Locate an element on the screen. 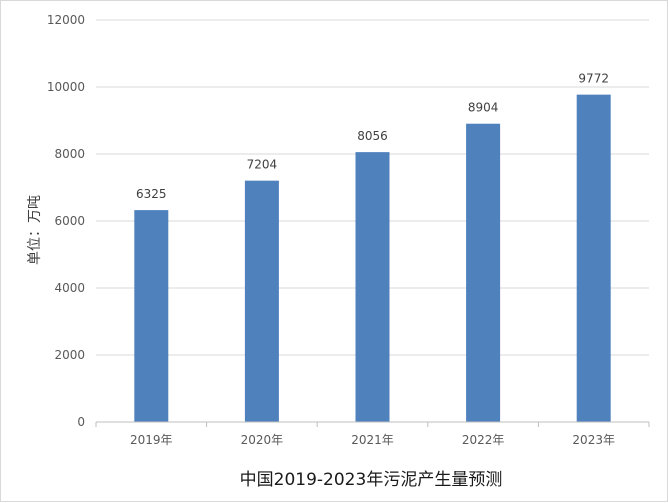 The width and height of the screenshot is (668, 503). bar-2020年 is located at coordinates (261, 301).